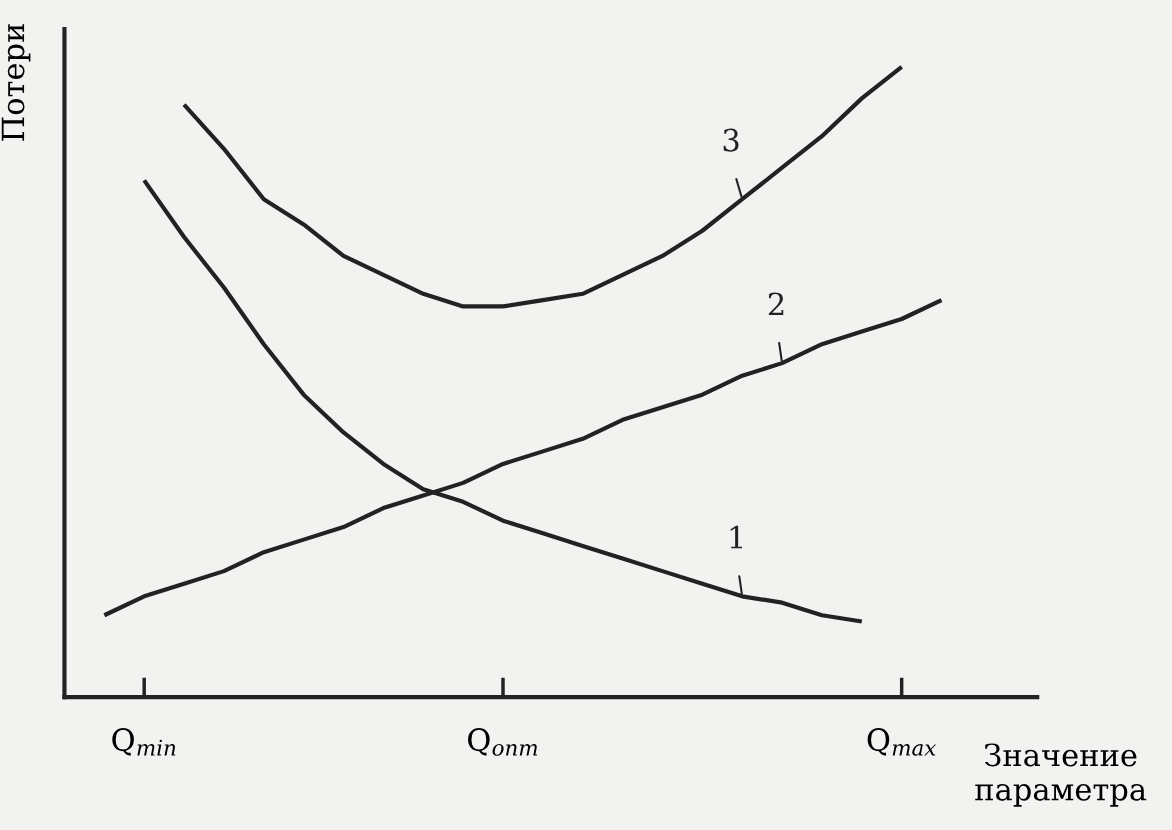 This screenshot has width=1172, height=830. What do you see at coordinates (776, 304) in the screenshot?
I see `series-label: 2` at bounding box center [776, 304].